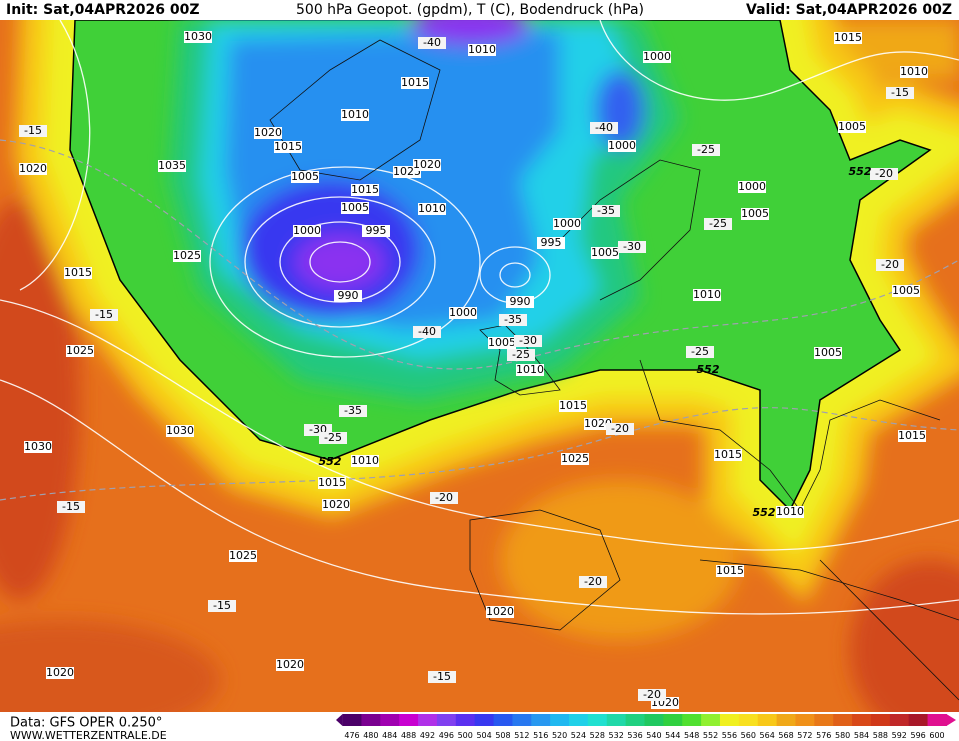 The width and height of the screenshot is (959, 741). What do you see at coordinates (672, 735) in the screenshot?
I see `colorbar-tick-label: 544` at bounding box center [672, 735].